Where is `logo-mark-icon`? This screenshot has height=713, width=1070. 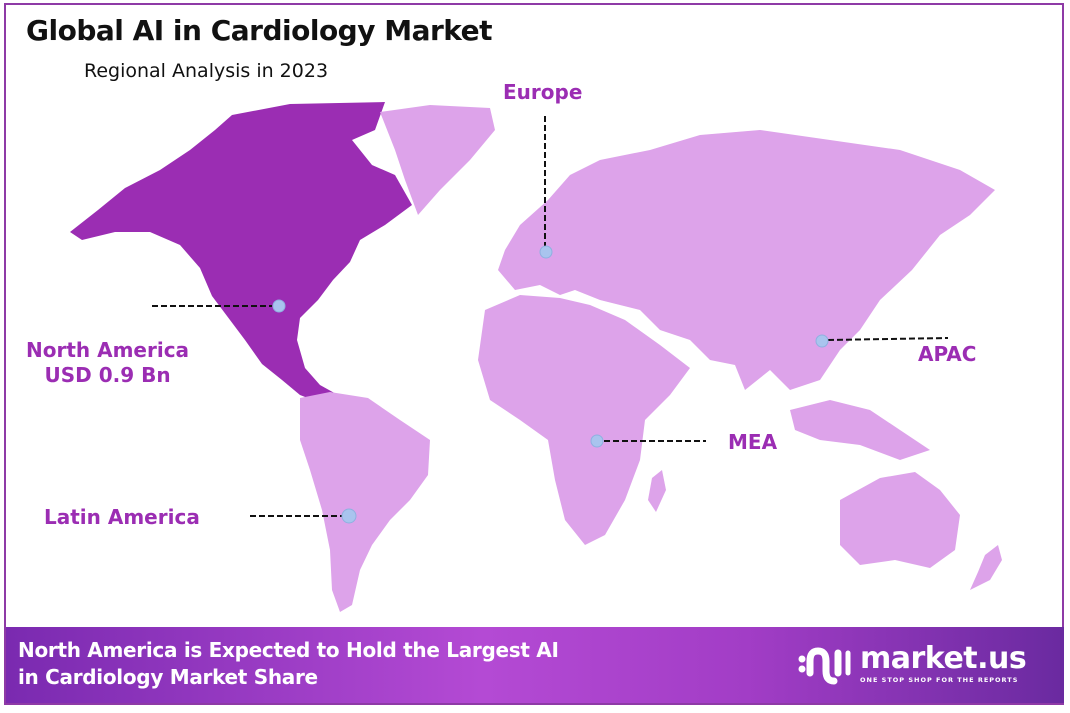 logo-mark-icon is located at coordinates (824, 666).